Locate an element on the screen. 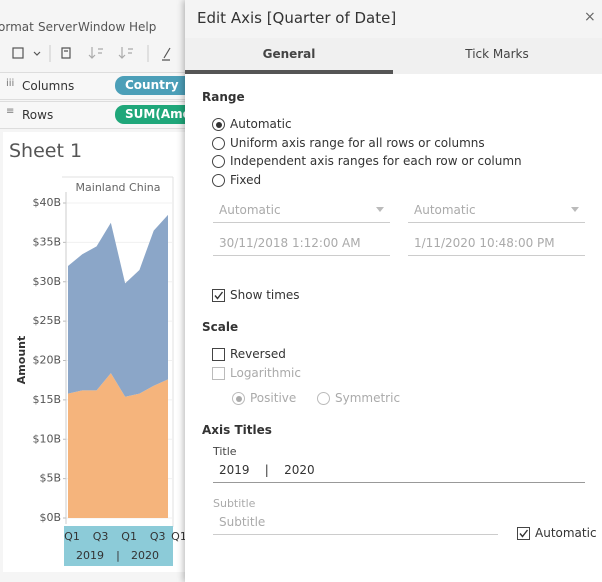  y-axis-title: Amount is located at coordinates (21, 360).